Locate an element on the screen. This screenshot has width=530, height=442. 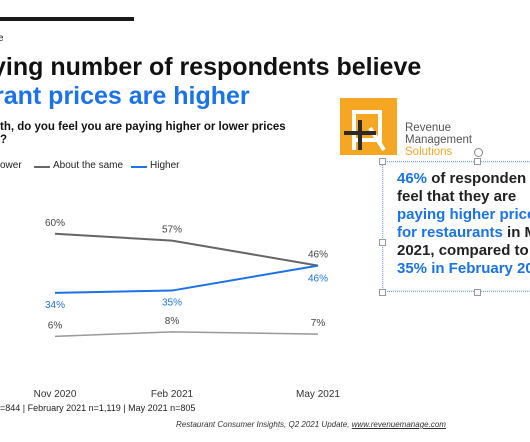
data-label: 34% is located at coordinates (55, 305).